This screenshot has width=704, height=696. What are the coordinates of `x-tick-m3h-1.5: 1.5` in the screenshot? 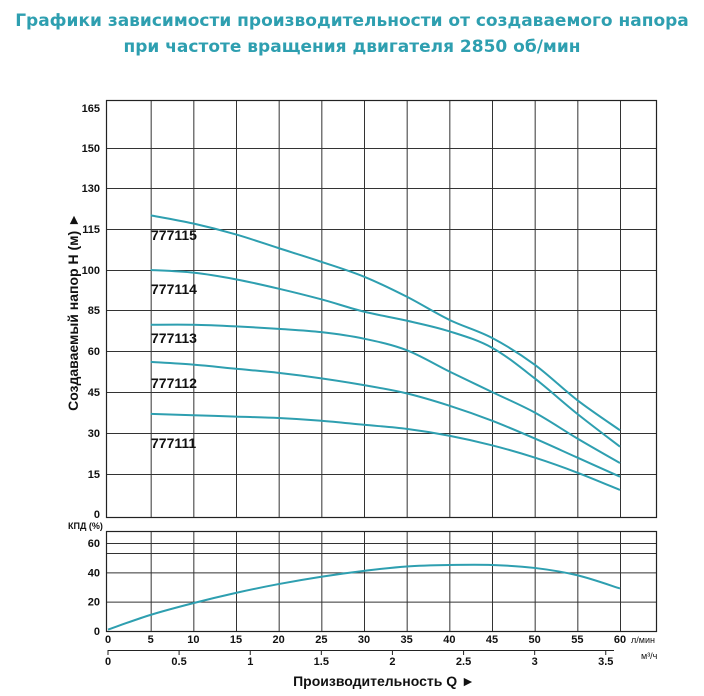 It's located at (321, 662).